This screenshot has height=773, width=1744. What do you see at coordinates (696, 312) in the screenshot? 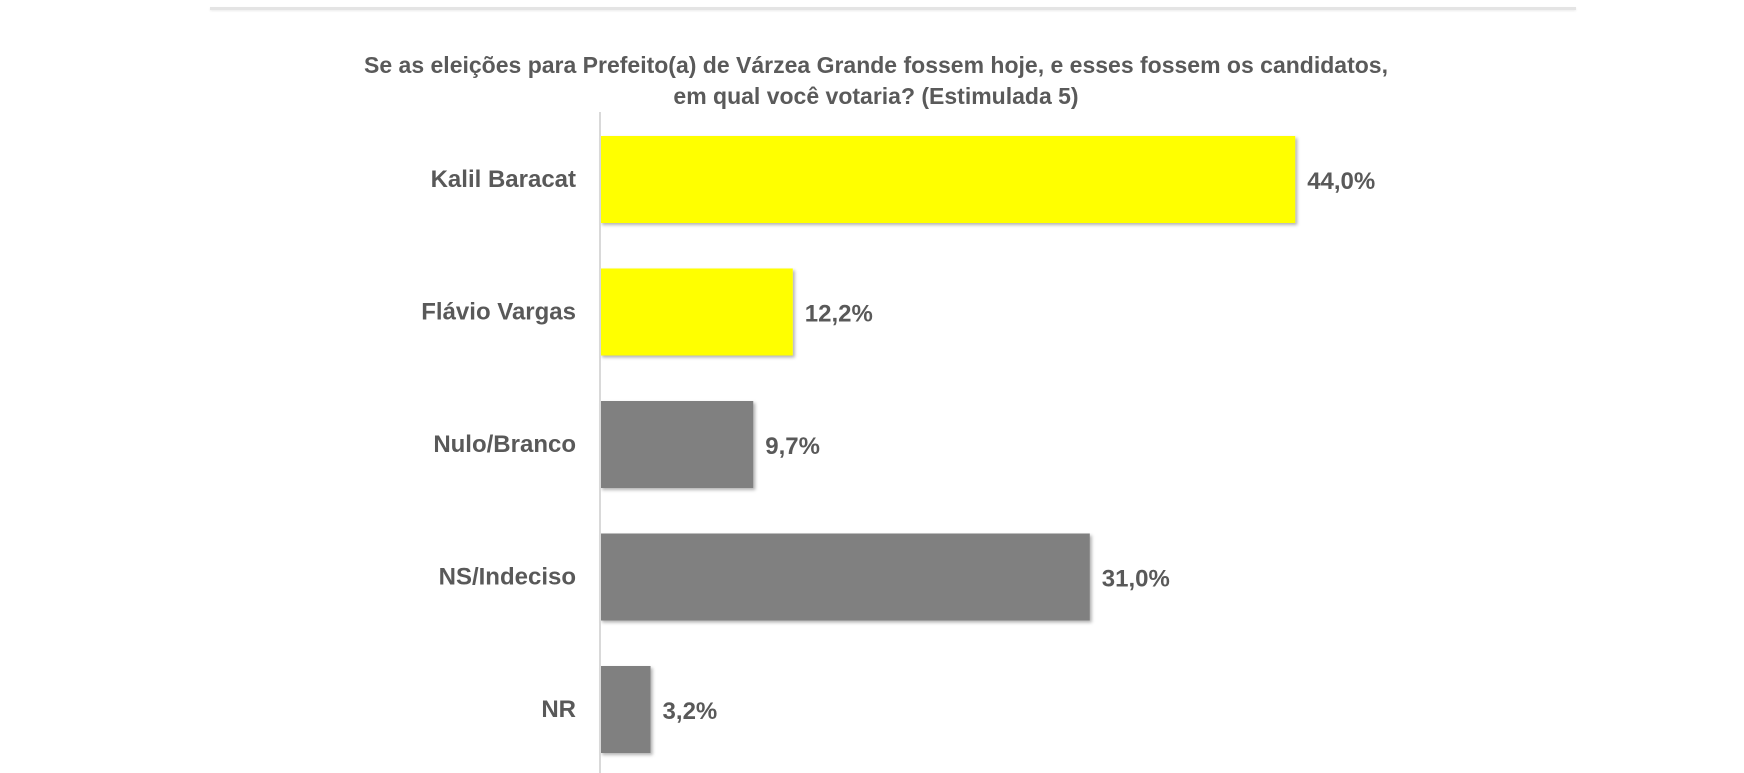
I see `bar-flavio-vargas` at bounding box center [696, 312].